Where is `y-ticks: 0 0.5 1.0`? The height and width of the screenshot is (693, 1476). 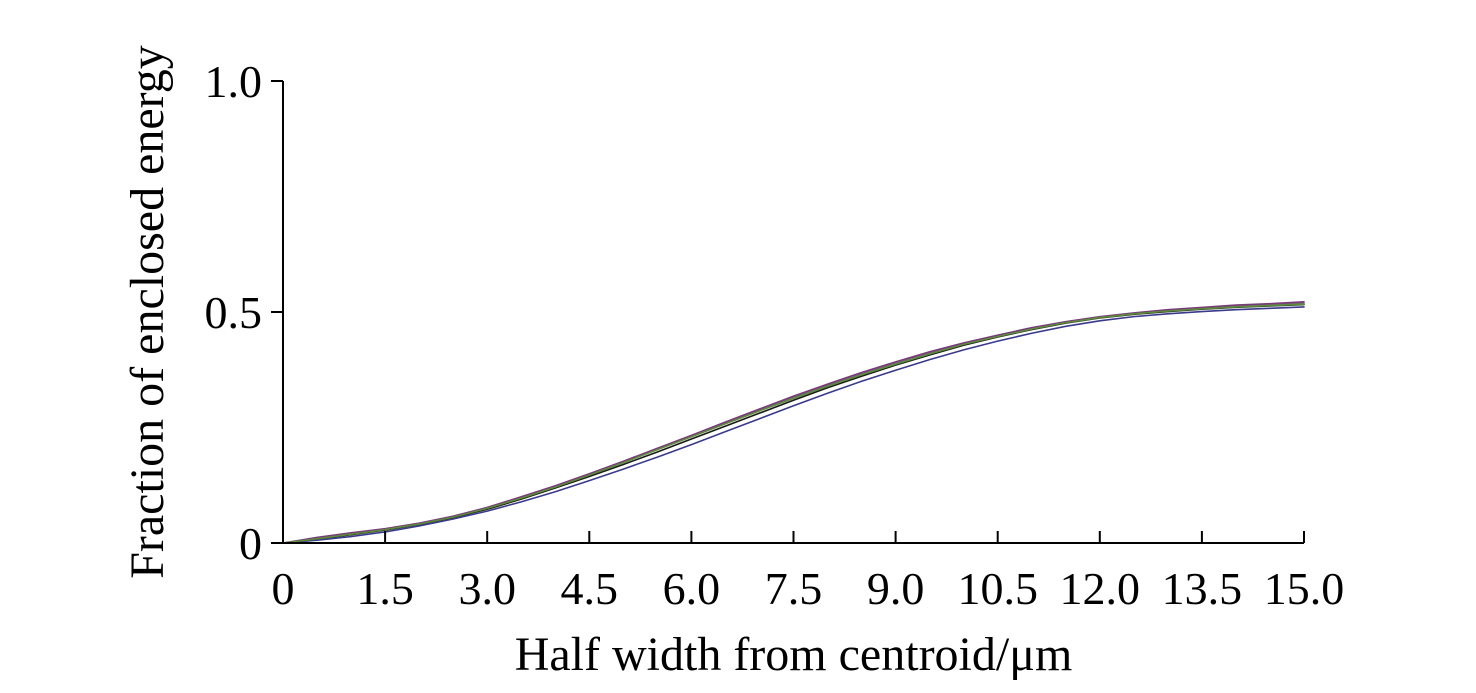
y-ticks: 0 0.5 1.0 is located at coordinates (244, 312).